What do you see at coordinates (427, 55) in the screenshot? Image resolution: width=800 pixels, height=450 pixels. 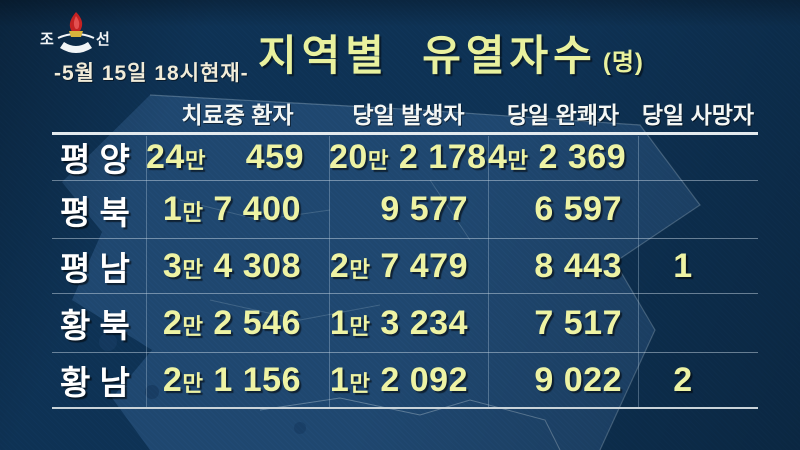 I see `title-text: 지역별 유열자수` at bounding box center [427, 55].